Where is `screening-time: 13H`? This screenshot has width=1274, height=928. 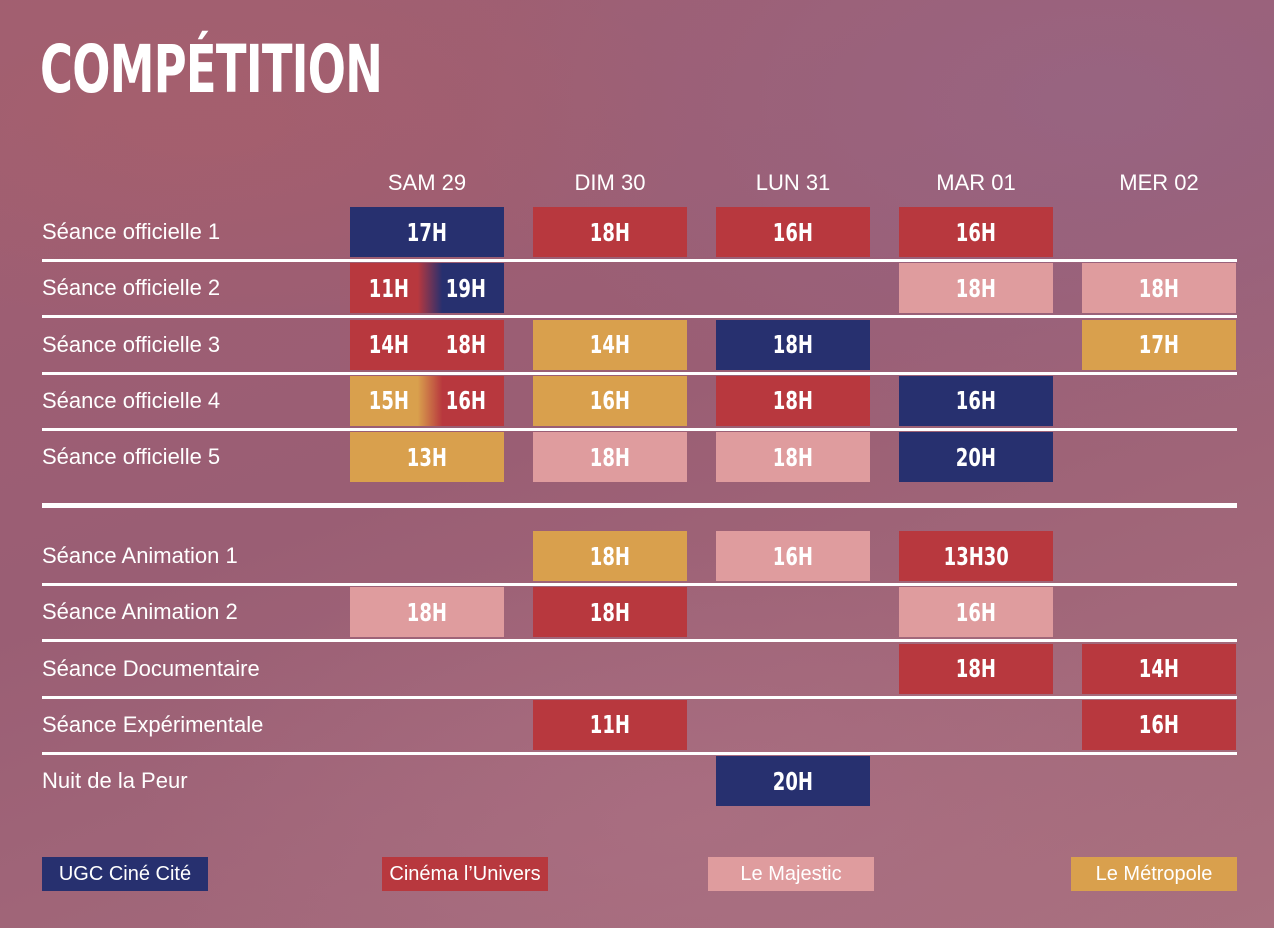 screening-time: 13H is located at coordinates (427, 457).